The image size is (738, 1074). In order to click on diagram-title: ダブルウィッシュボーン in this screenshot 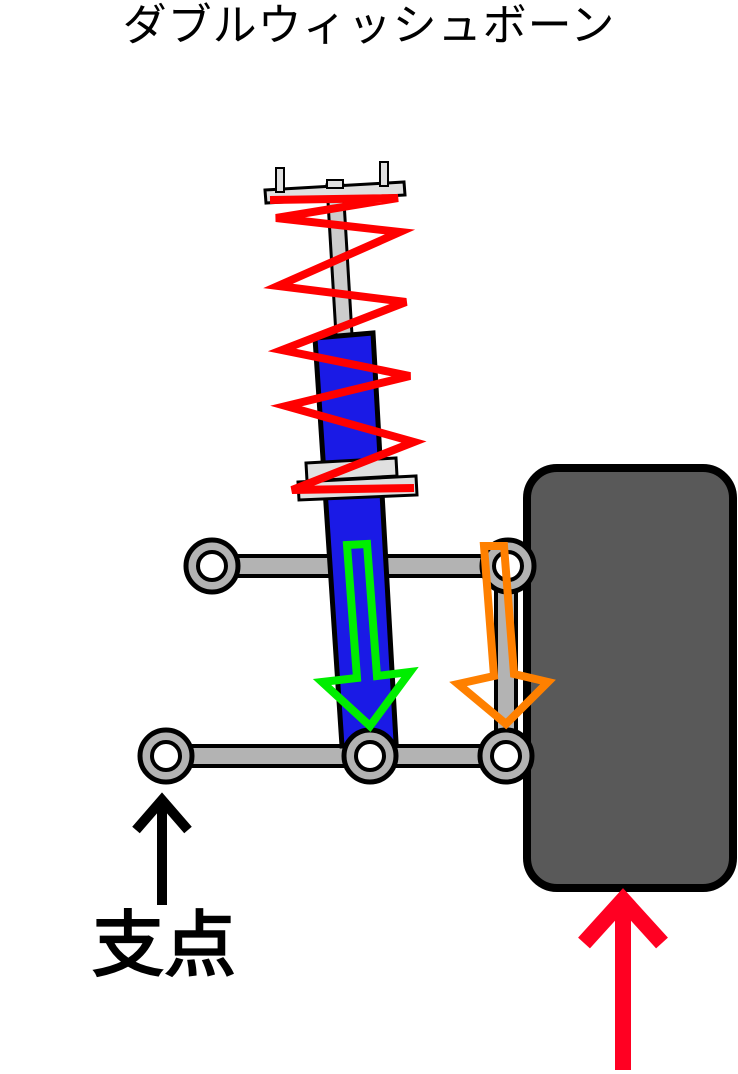, I will do `click(369, 25)`.